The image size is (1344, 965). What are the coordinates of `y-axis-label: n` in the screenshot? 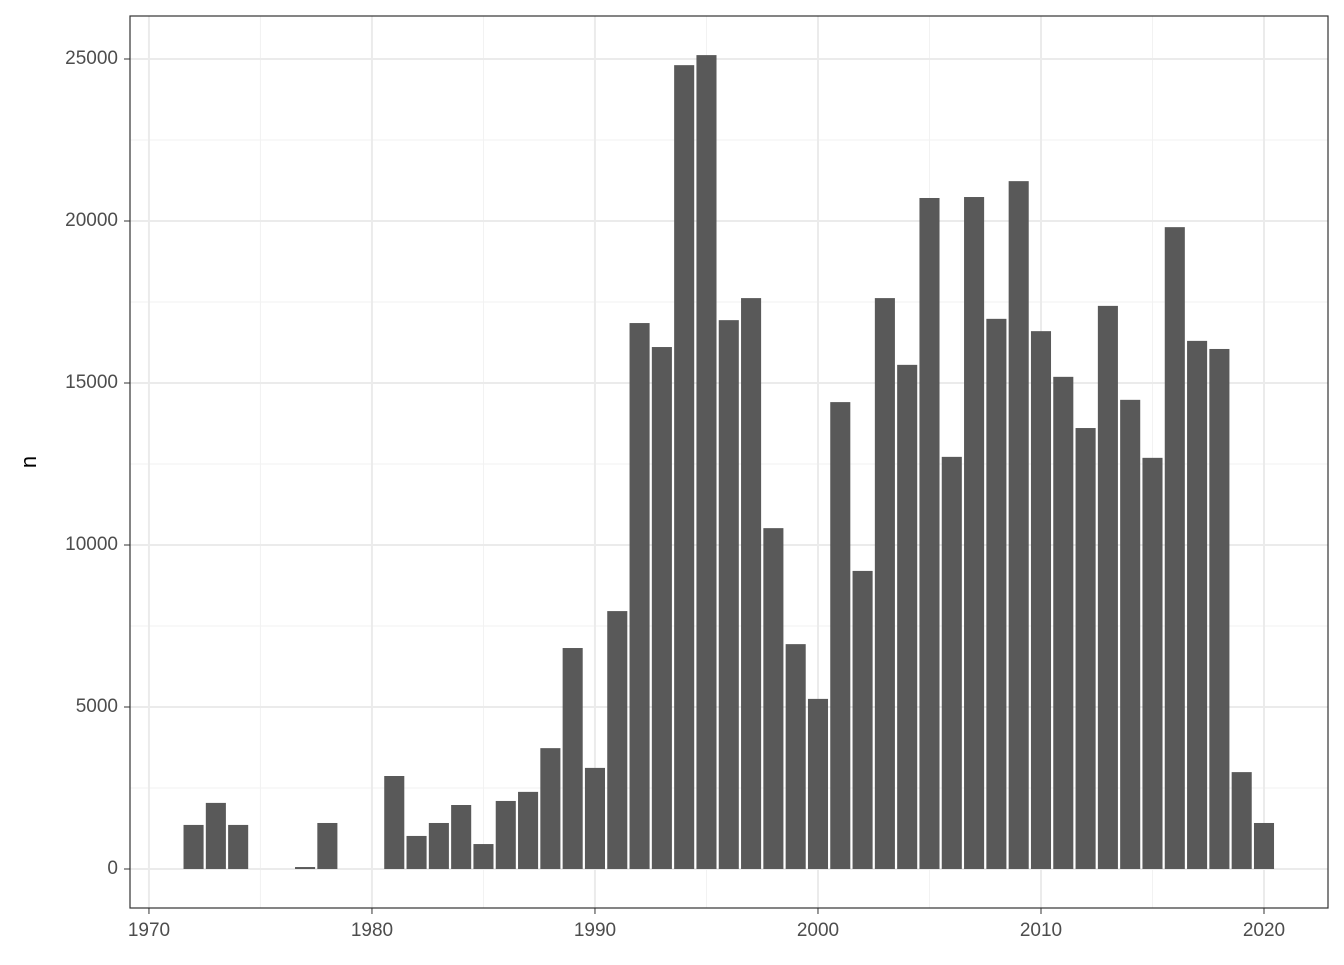 It's located at (28, 462).